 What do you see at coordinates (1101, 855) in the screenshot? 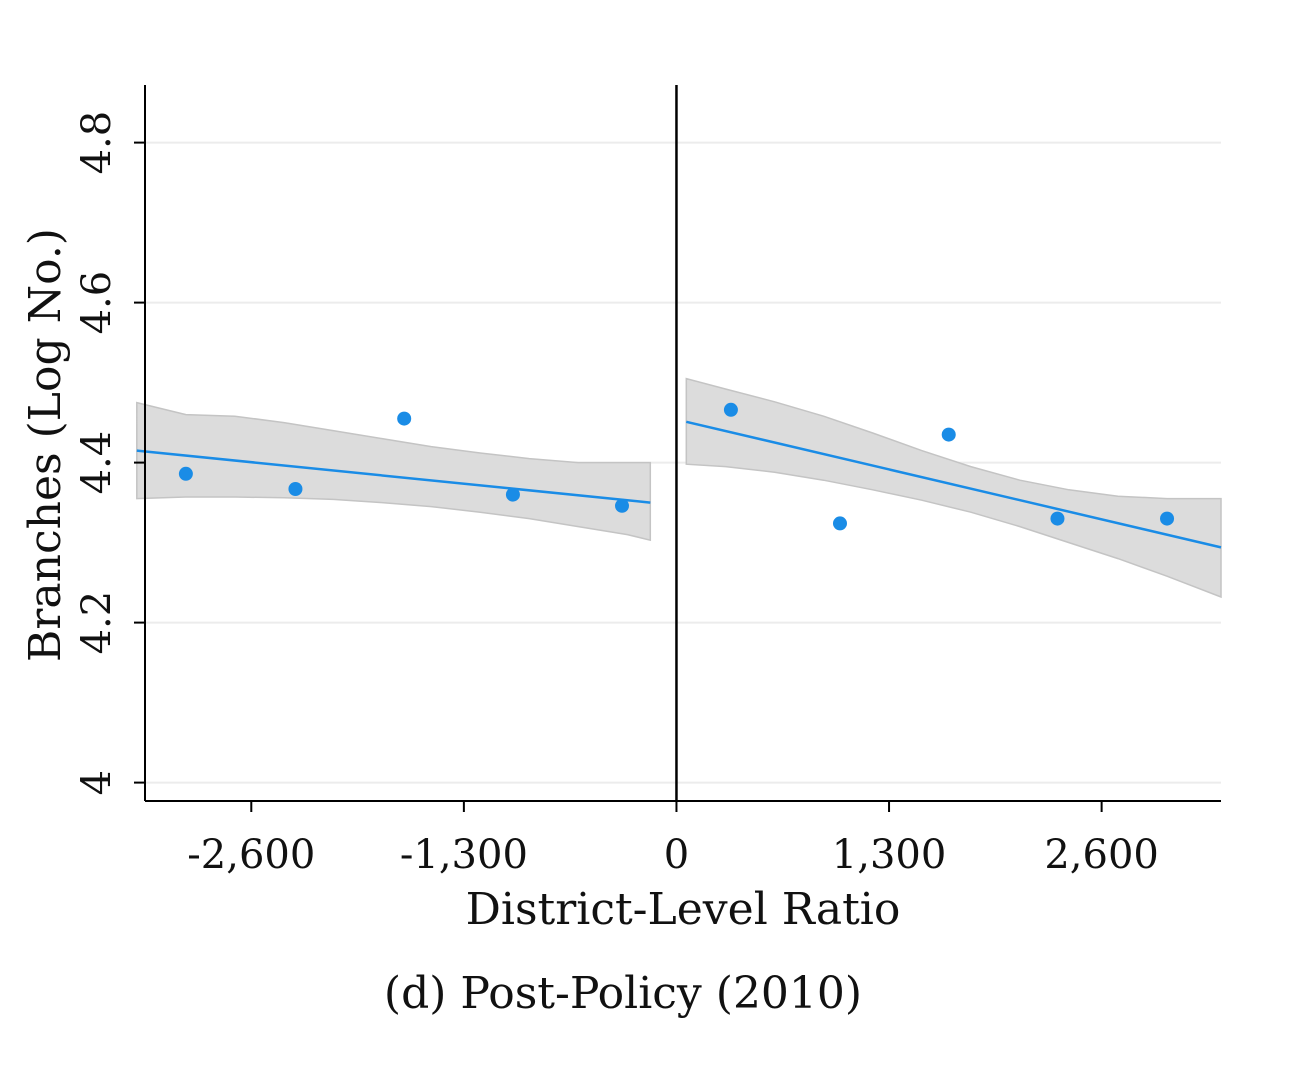
I see `x-tick-label-4: 2,600` at bounding box center [1101, 855].